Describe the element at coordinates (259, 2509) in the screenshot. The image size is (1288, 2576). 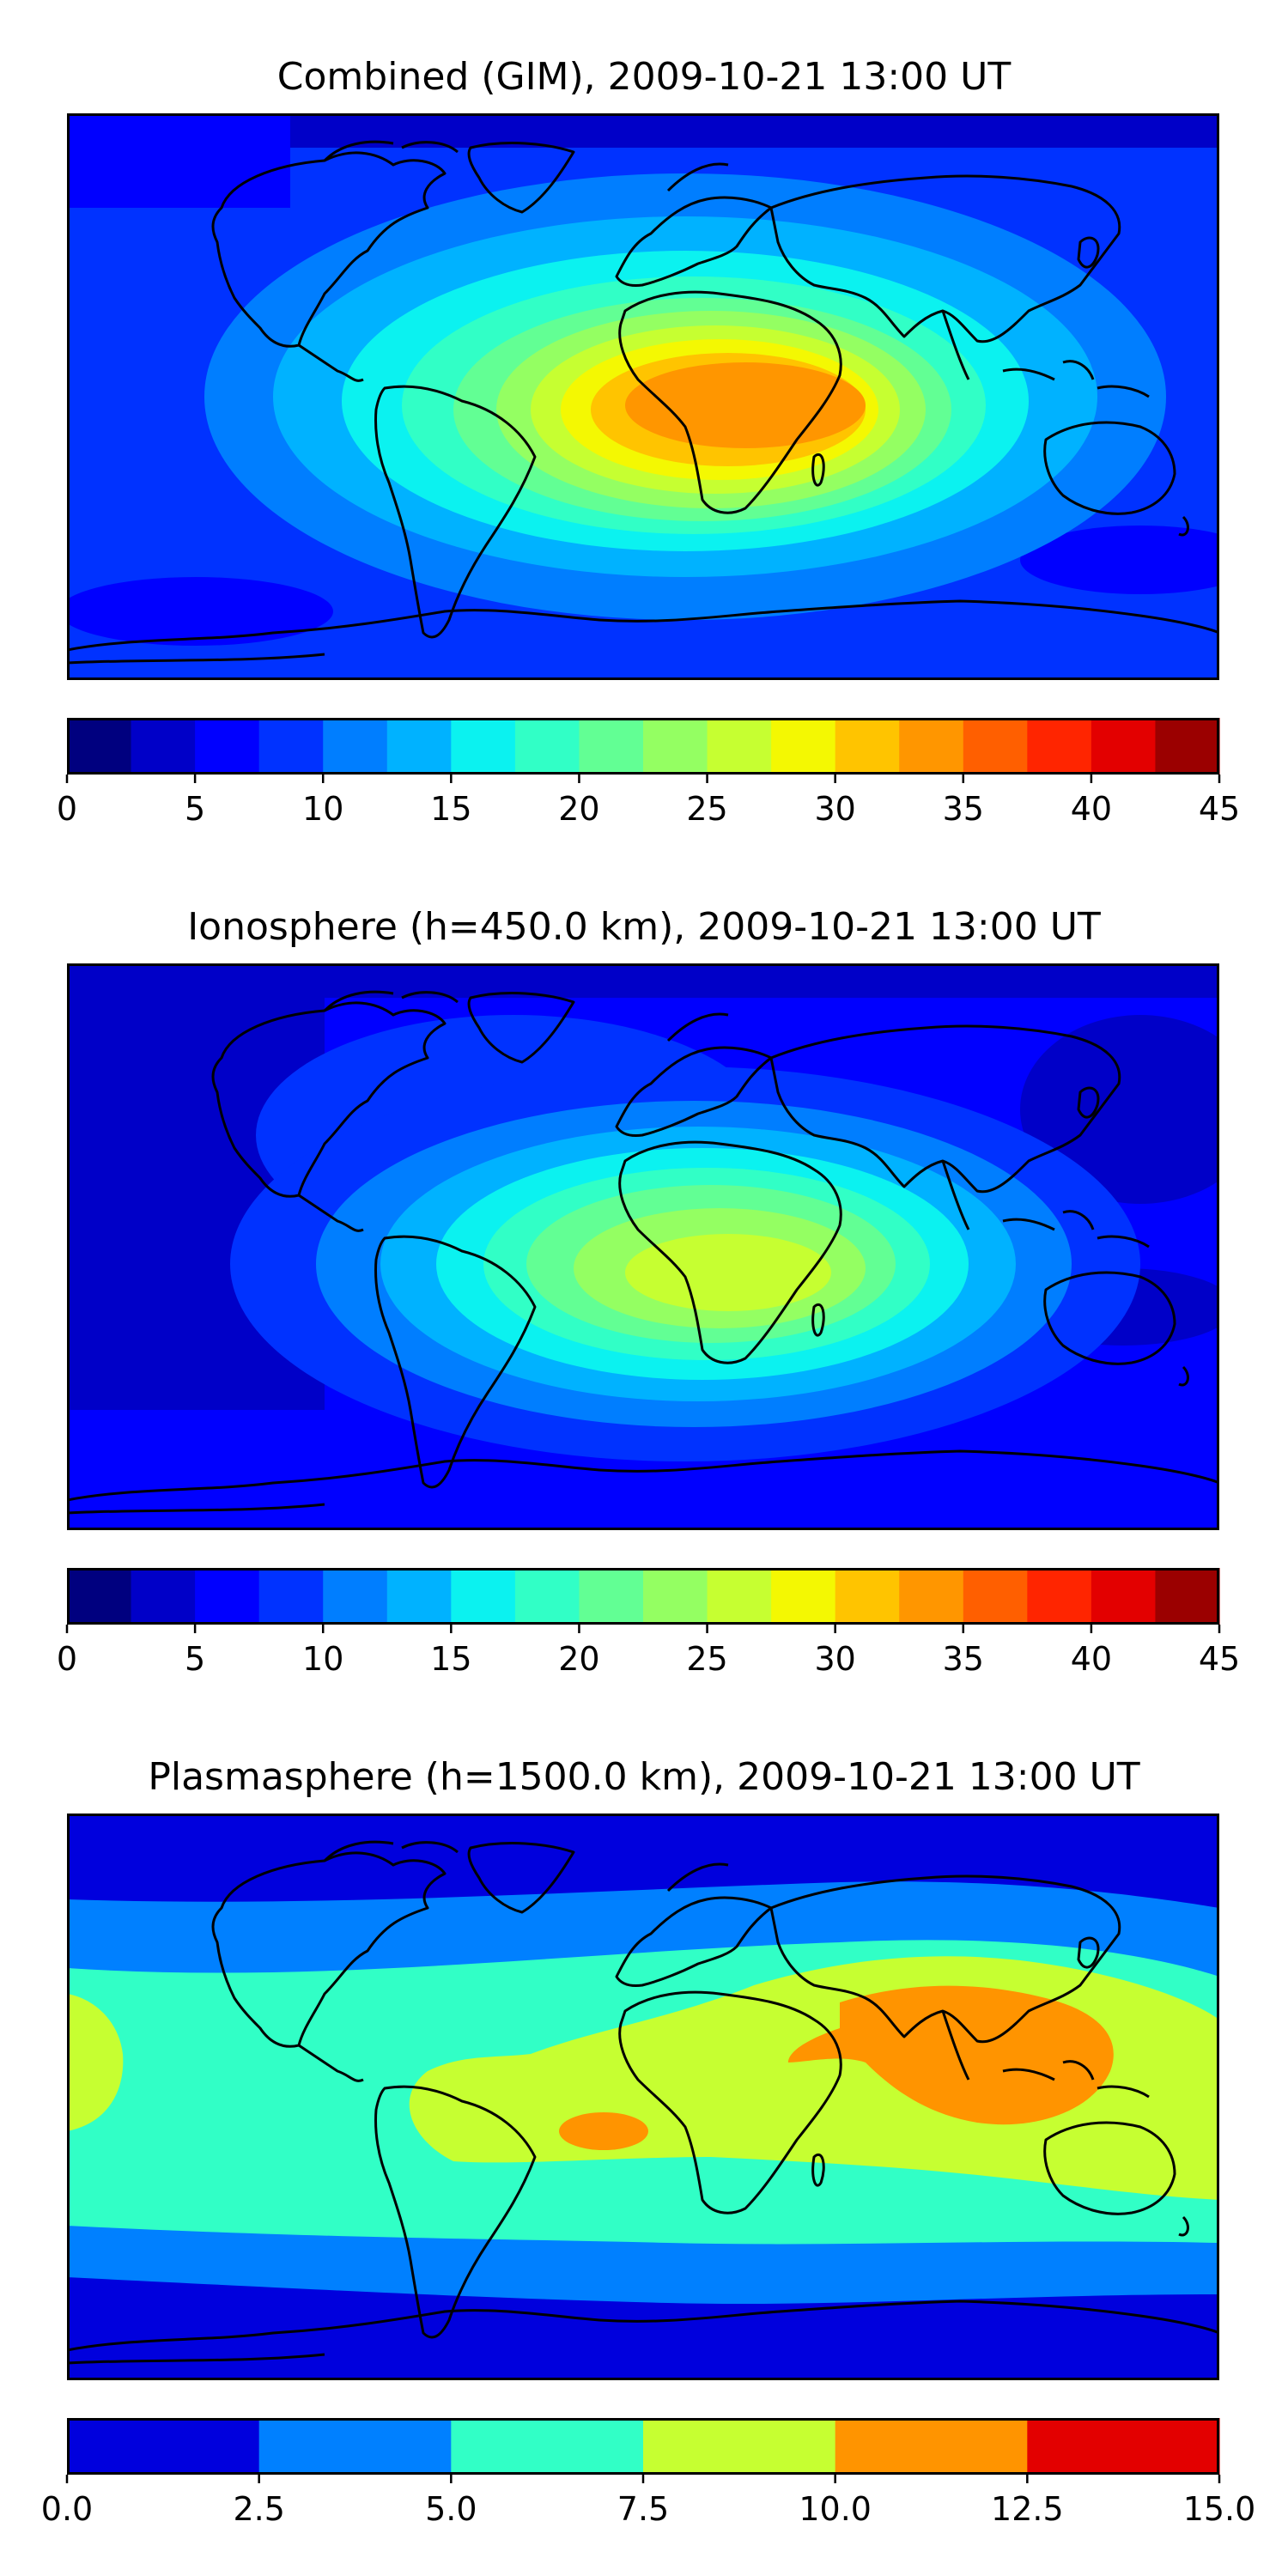
I see `colorbar-tick-label: 2.5` at that location.